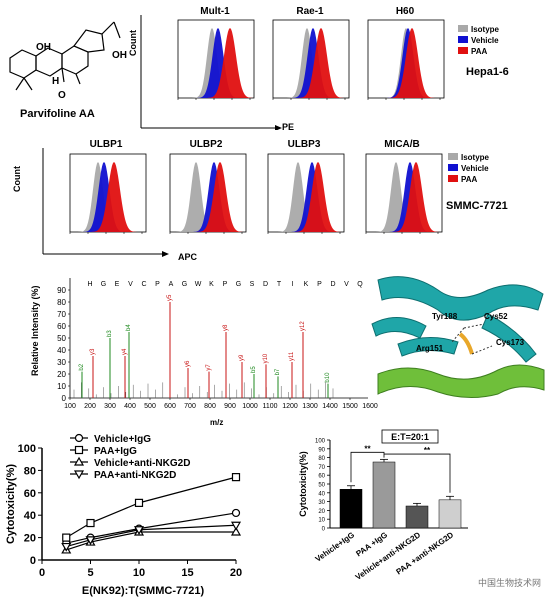 The image size is (553, 600). I want to click on histogram-ulbp3, so click(306, 193).